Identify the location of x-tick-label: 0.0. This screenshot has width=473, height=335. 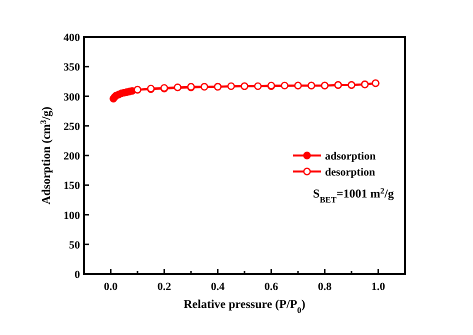
(111, 287).